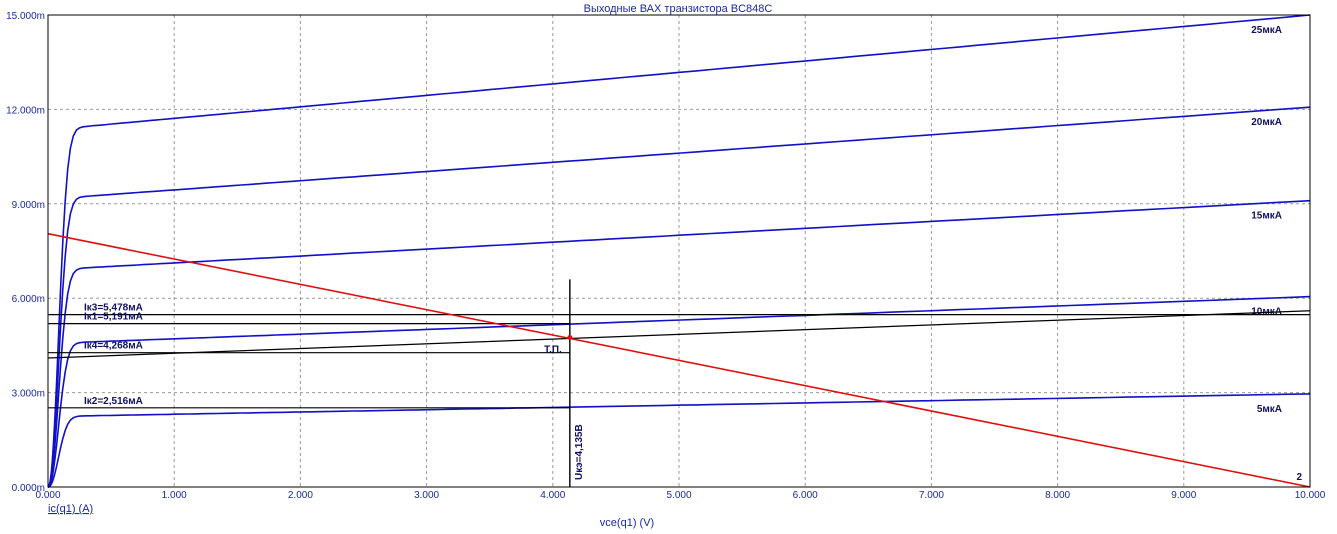 The height and width of the screenshot is (534, 1337). I want to click on x-tick-label: 4.000, so click(552, 495).